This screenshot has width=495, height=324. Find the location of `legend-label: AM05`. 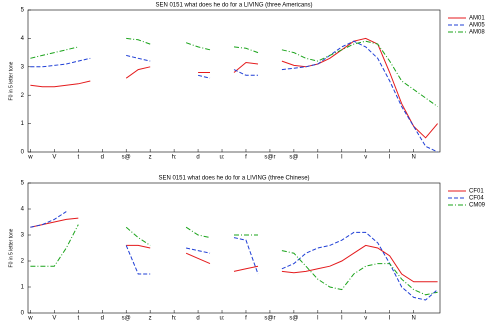

legend-label: AM05 is located at coordinates (477, 26).